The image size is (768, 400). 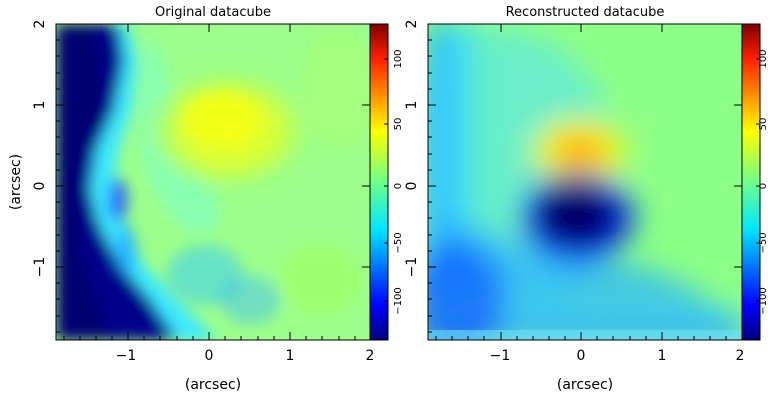 I want to click on panel-title: Reconstructed datacube, so click(x=585, y=12).